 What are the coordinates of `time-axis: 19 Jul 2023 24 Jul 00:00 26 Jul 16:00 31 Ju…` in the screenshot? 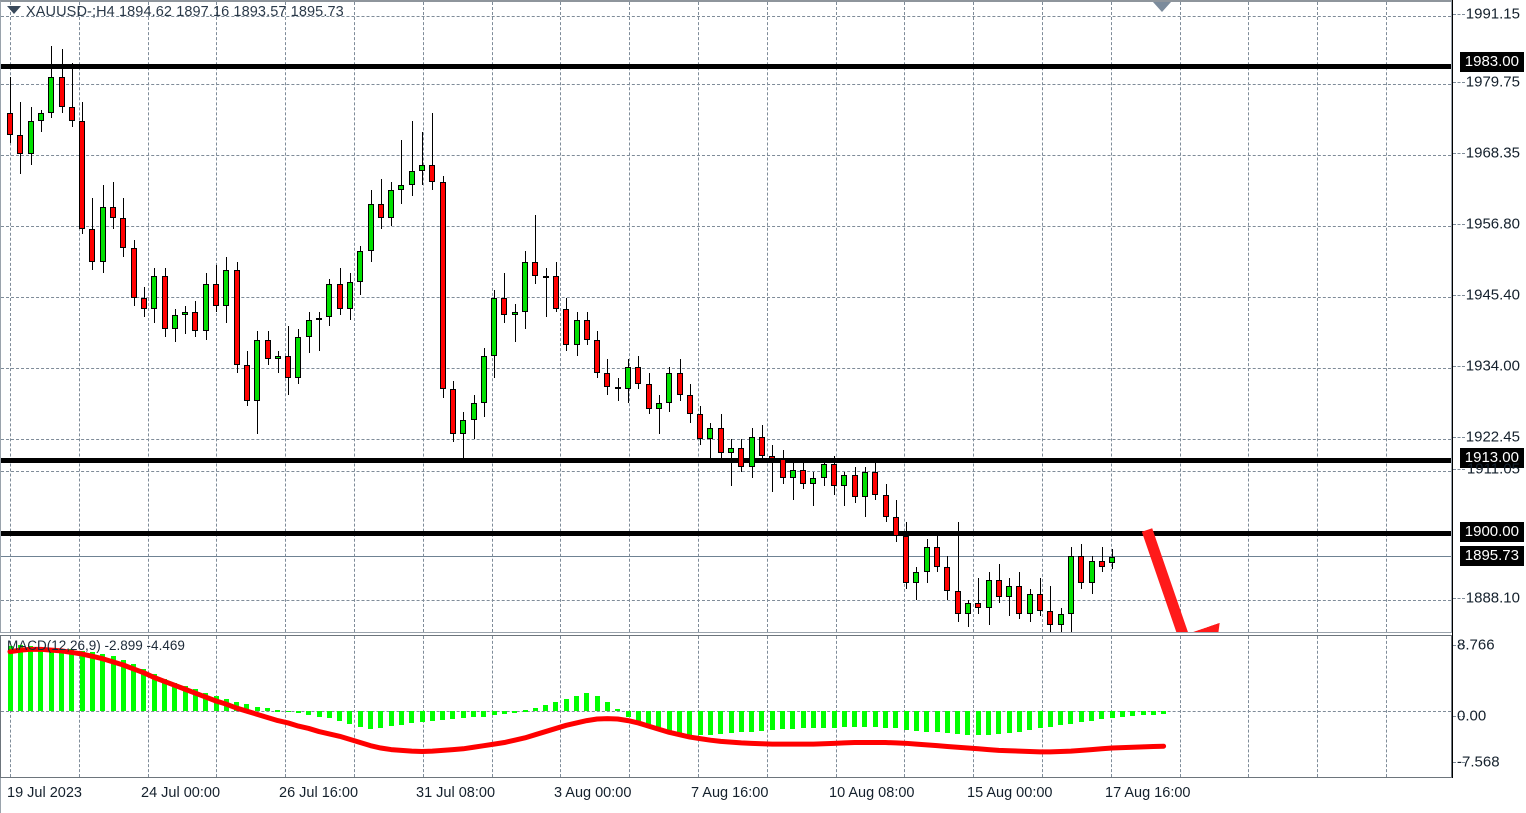 It's located at (726, 795).